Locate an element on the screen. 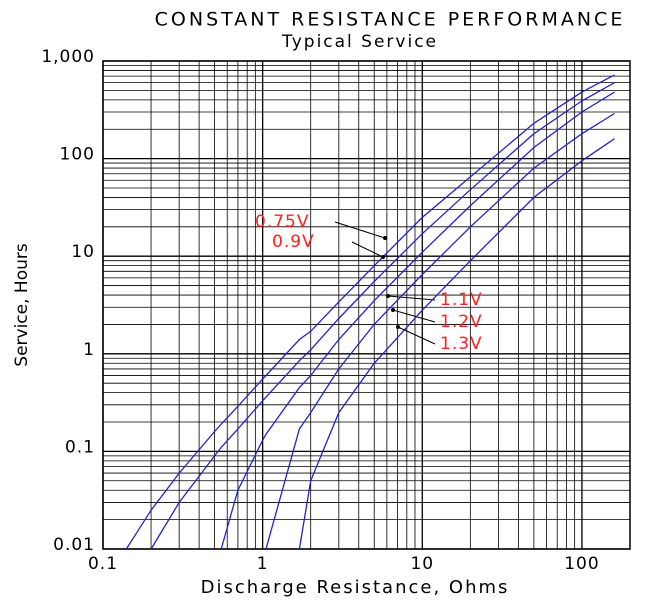  series-label: 1.1V is located at coordinates (461, 300).